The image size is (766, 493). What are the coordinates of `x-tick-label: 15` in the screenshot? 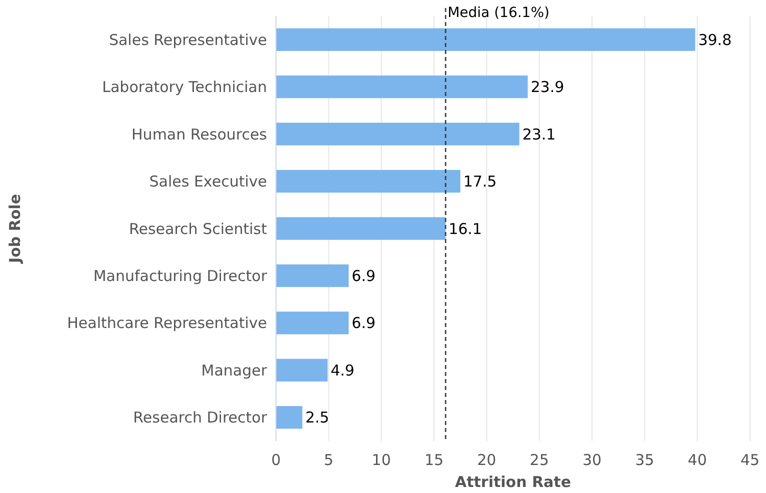 It's located at (434, 460).